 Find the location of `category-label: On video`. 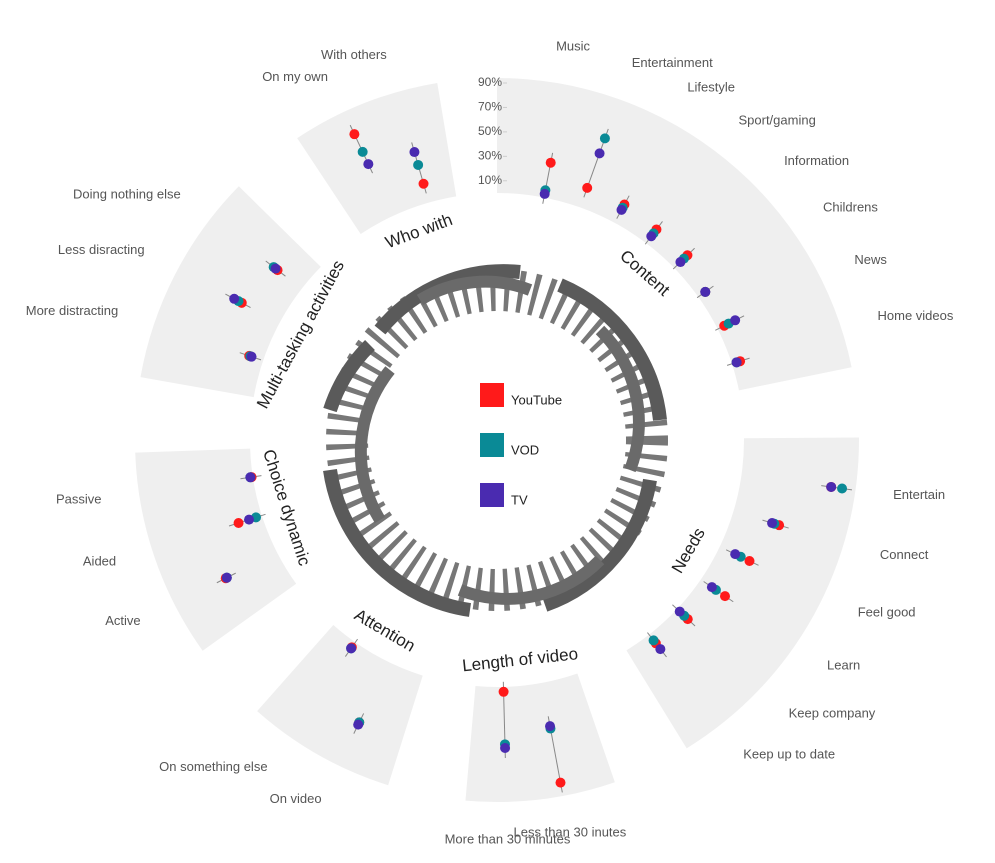

category-label: On video is located at coordinates (296, 798).